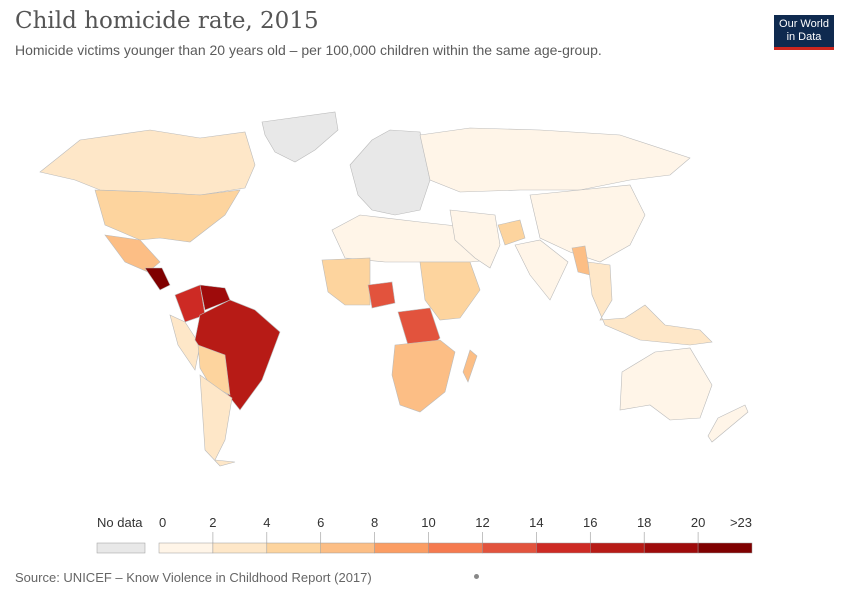  I want to click on region-nigeria, so click(381, 295).